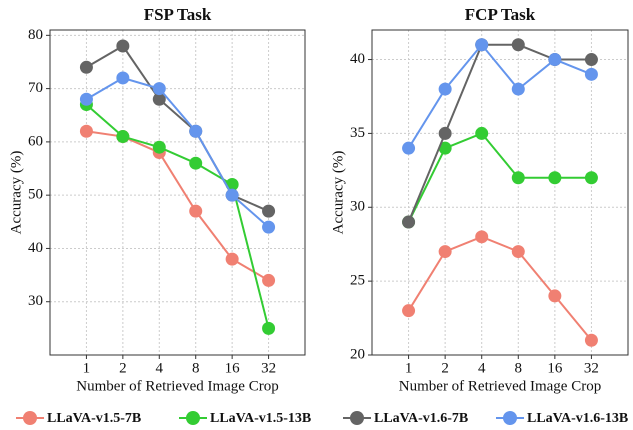  I want to click on y-tick-label: 20, so click(357, 354).